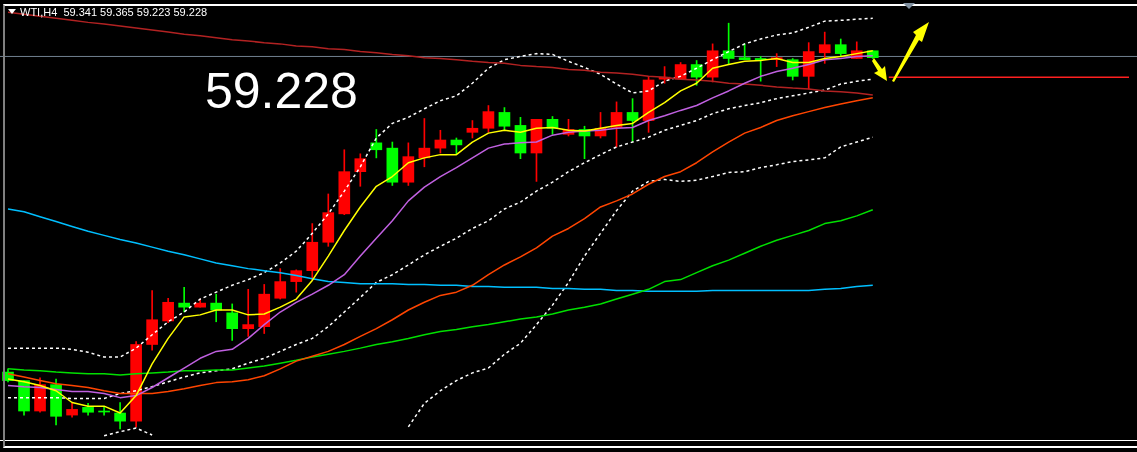 The width and height of the screenshot is (1137, 452). What do you see at coordinates (281, 91) in the screenshot?
I see `annotation: 59.228` at bounding box center [281, 91].